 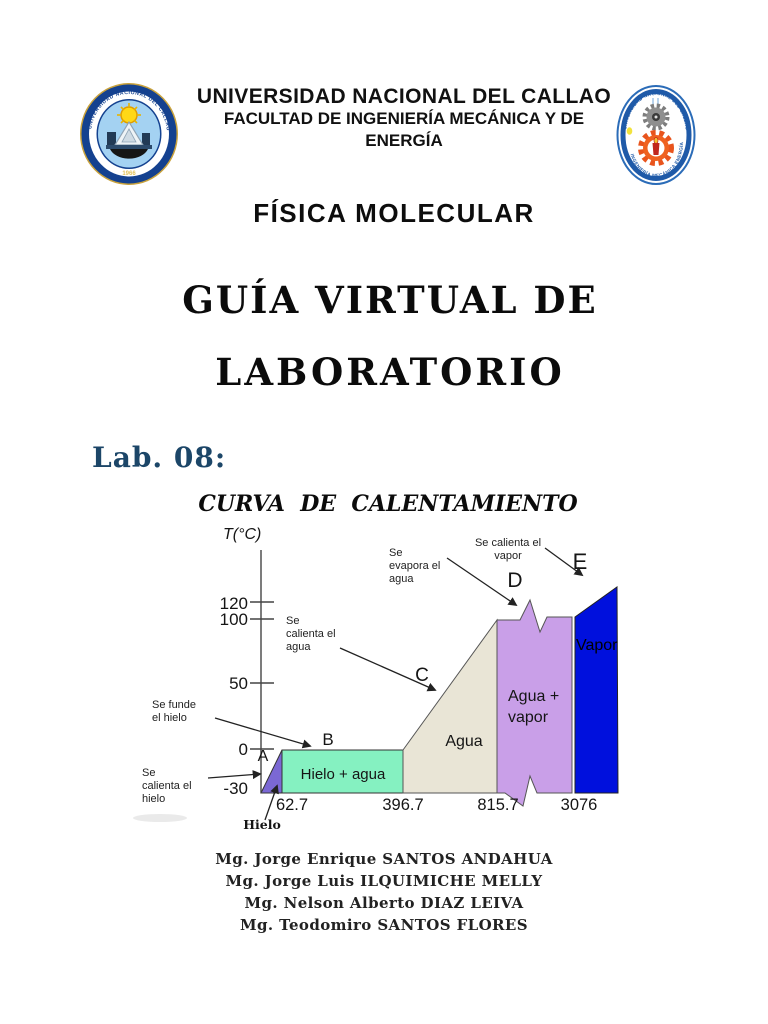 I want to click on university-seal-logo: UNIVERSIDAD NACIONAL DEL CALLAO 1966, so click(x=129, y=134).